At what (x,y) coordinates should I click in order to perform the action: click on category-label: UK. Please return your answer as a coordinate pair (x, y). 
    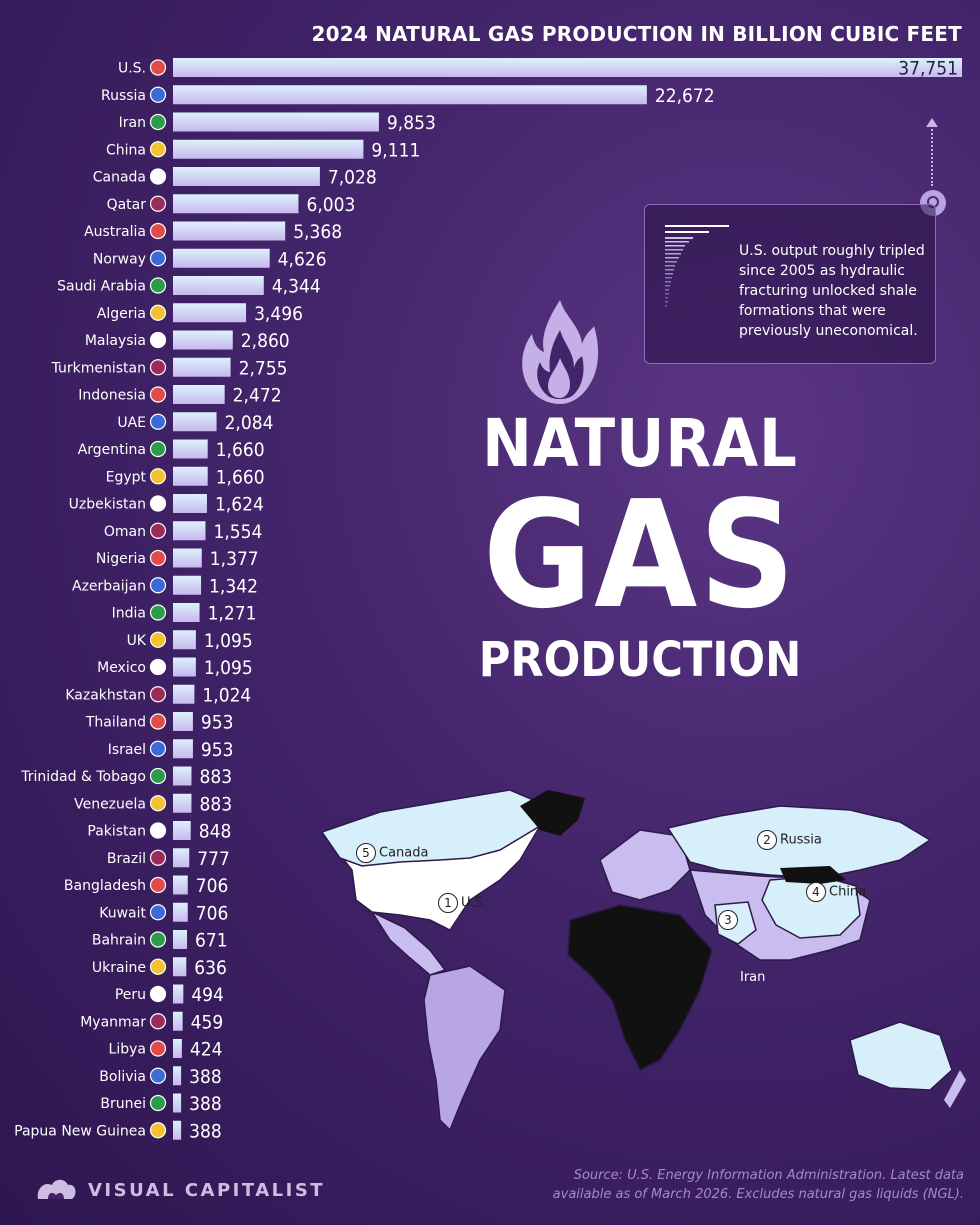
    Looking at the image, I should click on (137, 641).